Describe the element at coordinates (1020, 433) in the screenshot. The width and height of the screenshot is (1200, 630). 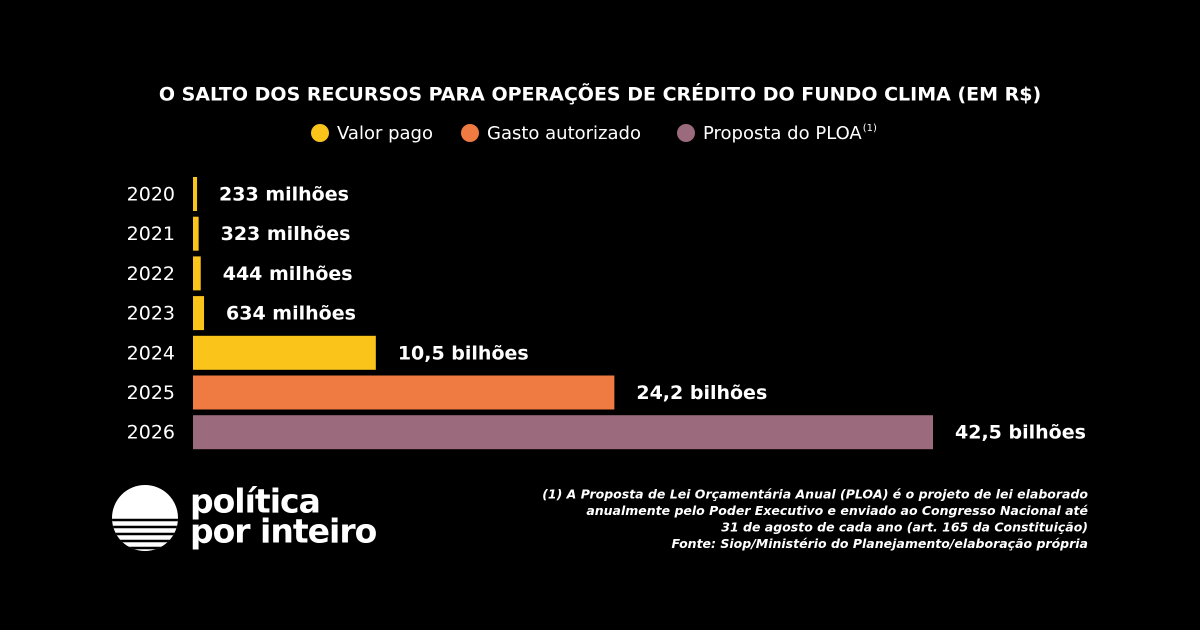
I see `data-label: 42,5 bilhões` at that location.